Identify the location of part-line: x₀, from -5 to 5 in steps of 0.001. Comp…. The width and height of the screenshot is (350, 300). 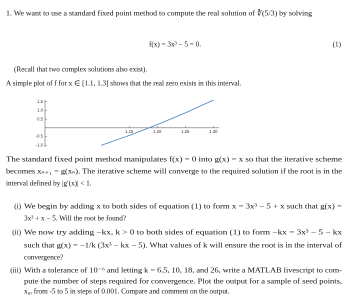
(127, 291).